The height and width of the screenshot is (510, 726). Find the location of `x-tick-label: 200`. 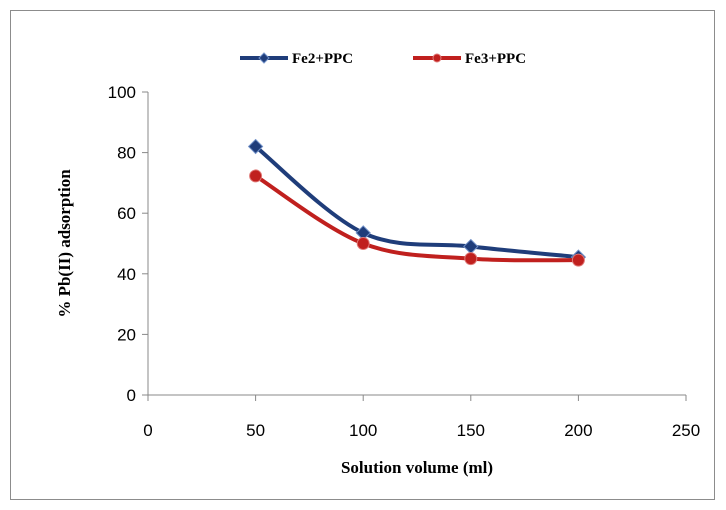

x-tick-label: 200 is located at coordinates (578, 430).